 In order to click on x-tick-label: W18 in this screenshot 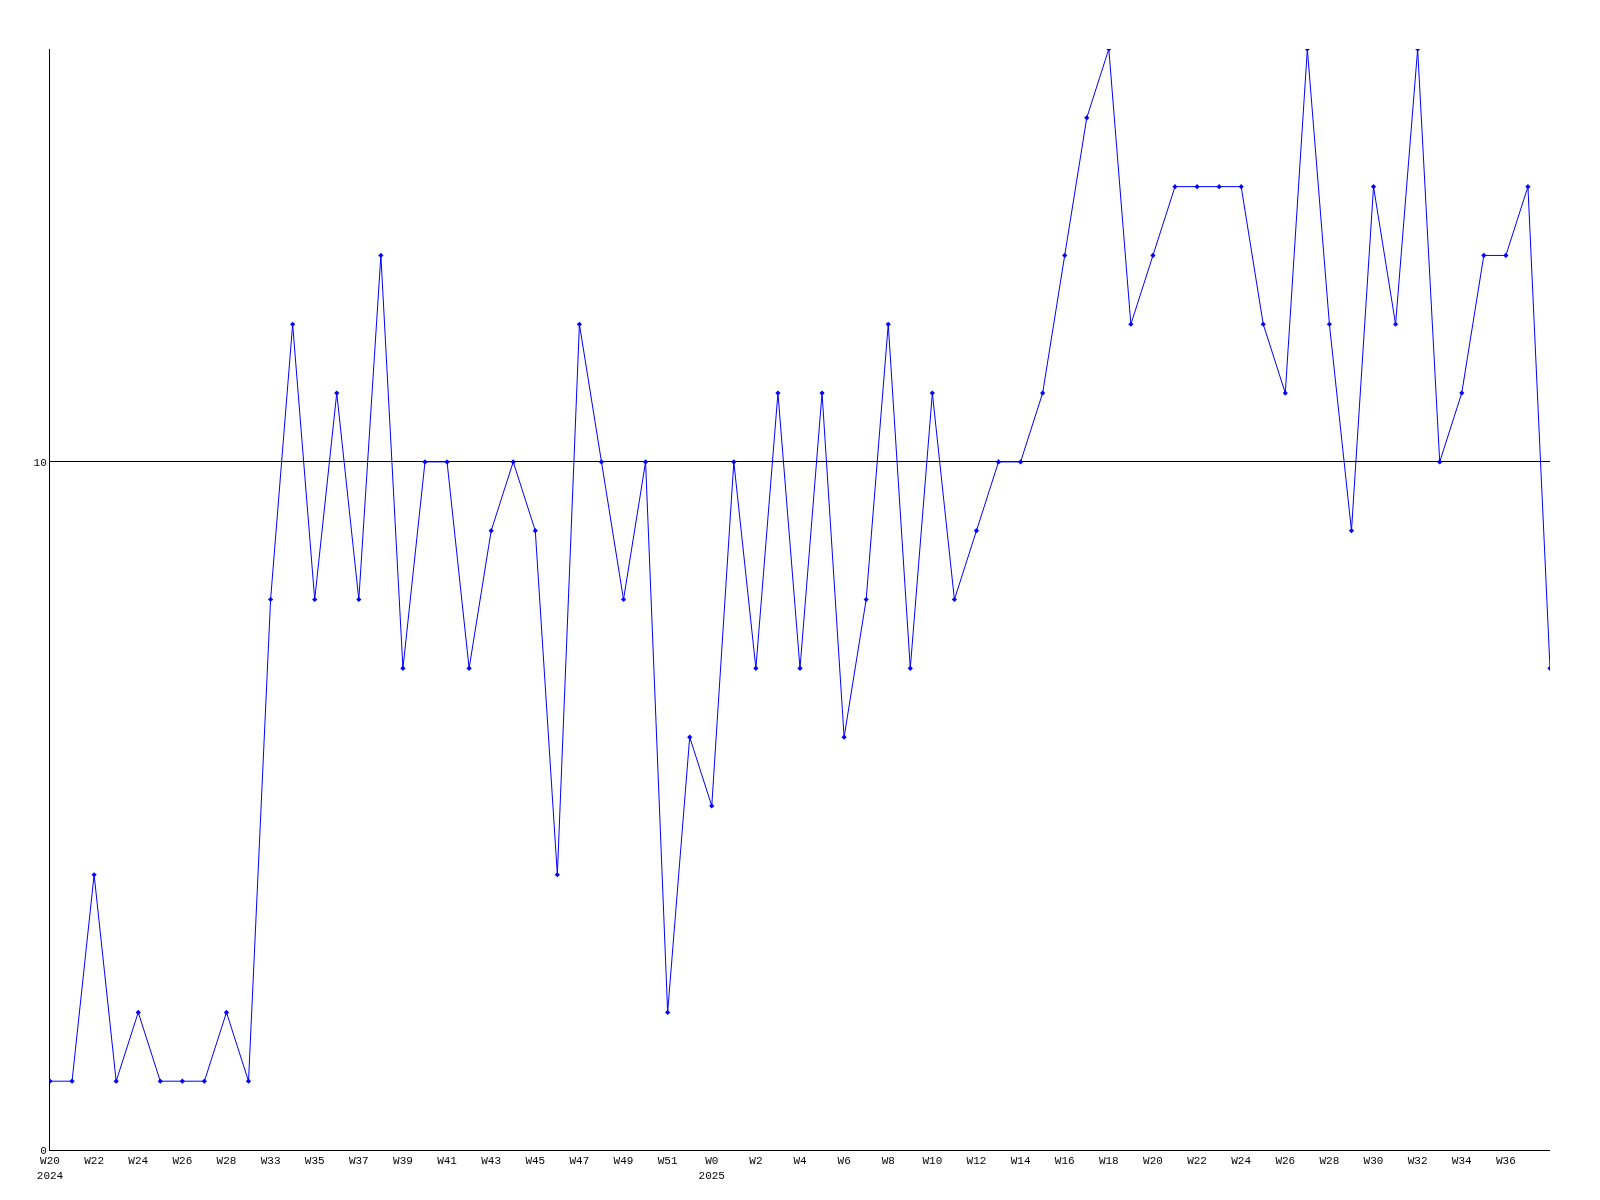, I will do `click(1108, 1161)`.